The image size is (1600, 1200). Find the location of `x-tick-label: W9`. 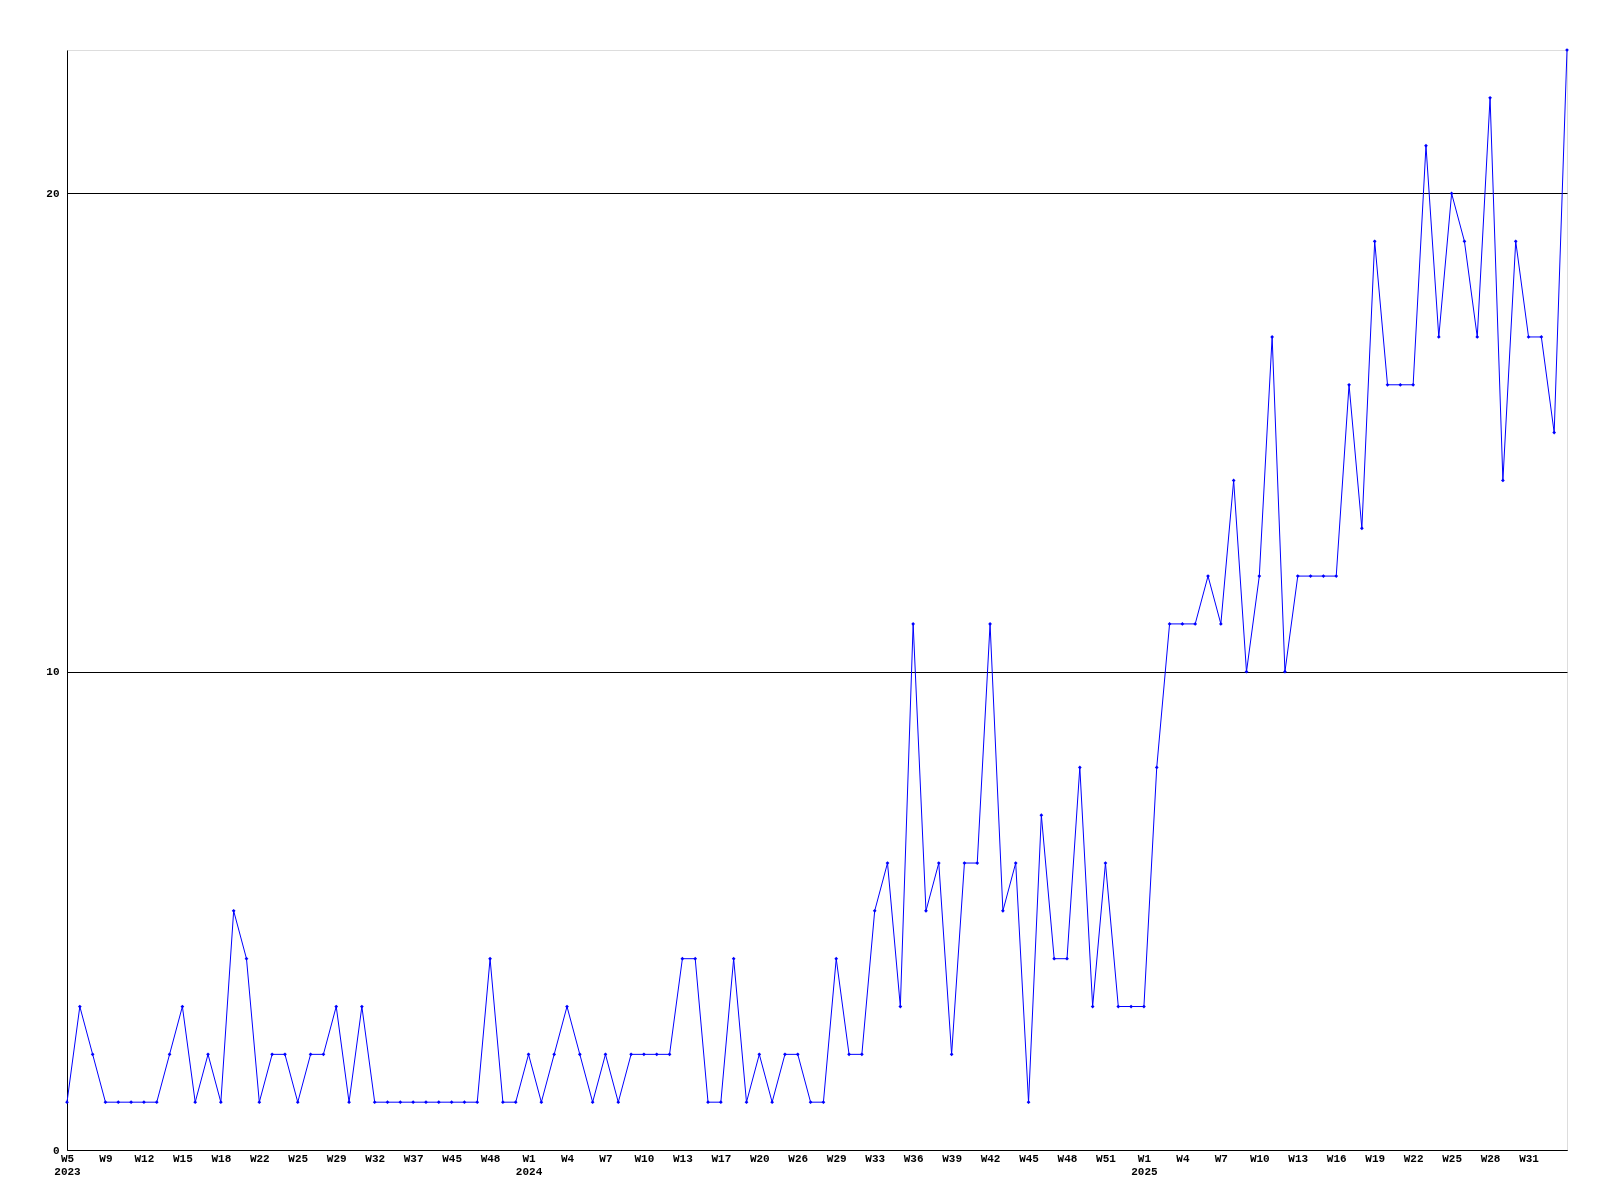

x-tick-label: W9 is located at coordinates (106, 1158).